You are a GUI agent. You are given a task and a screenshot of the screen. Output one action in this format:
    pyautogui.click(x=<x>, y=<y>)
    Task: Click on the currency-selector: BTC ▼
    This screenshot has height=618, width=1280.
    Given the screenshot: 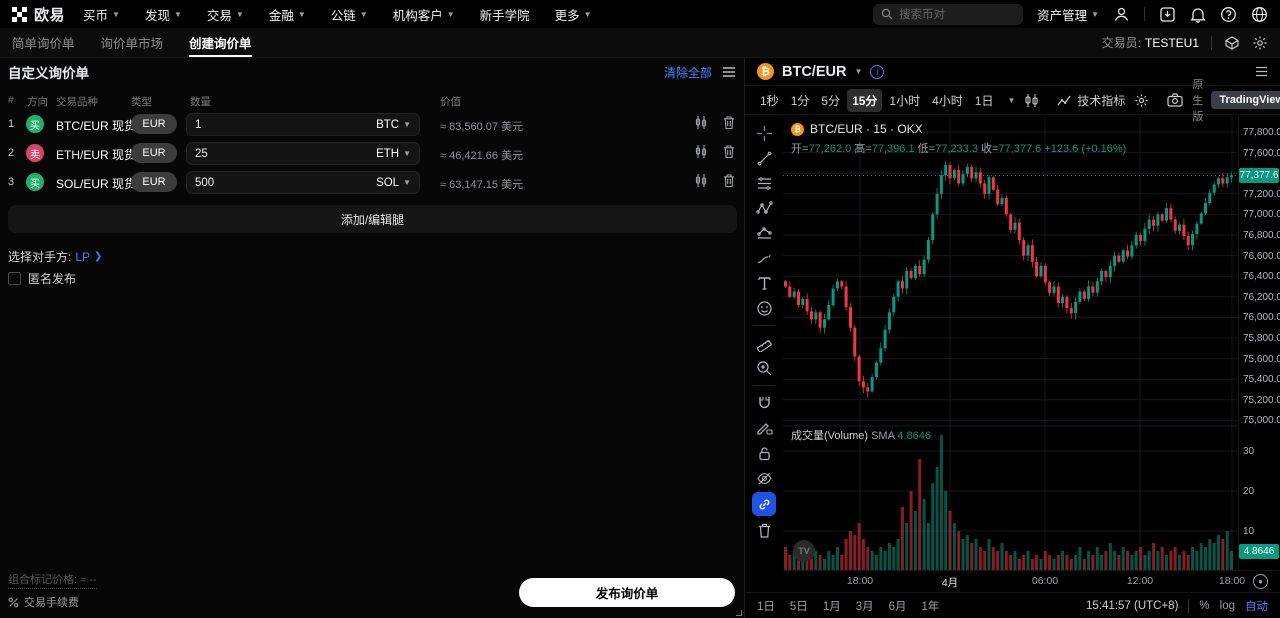 What is the action you would take?
    pyautogui.click(x=393, y=124)
    